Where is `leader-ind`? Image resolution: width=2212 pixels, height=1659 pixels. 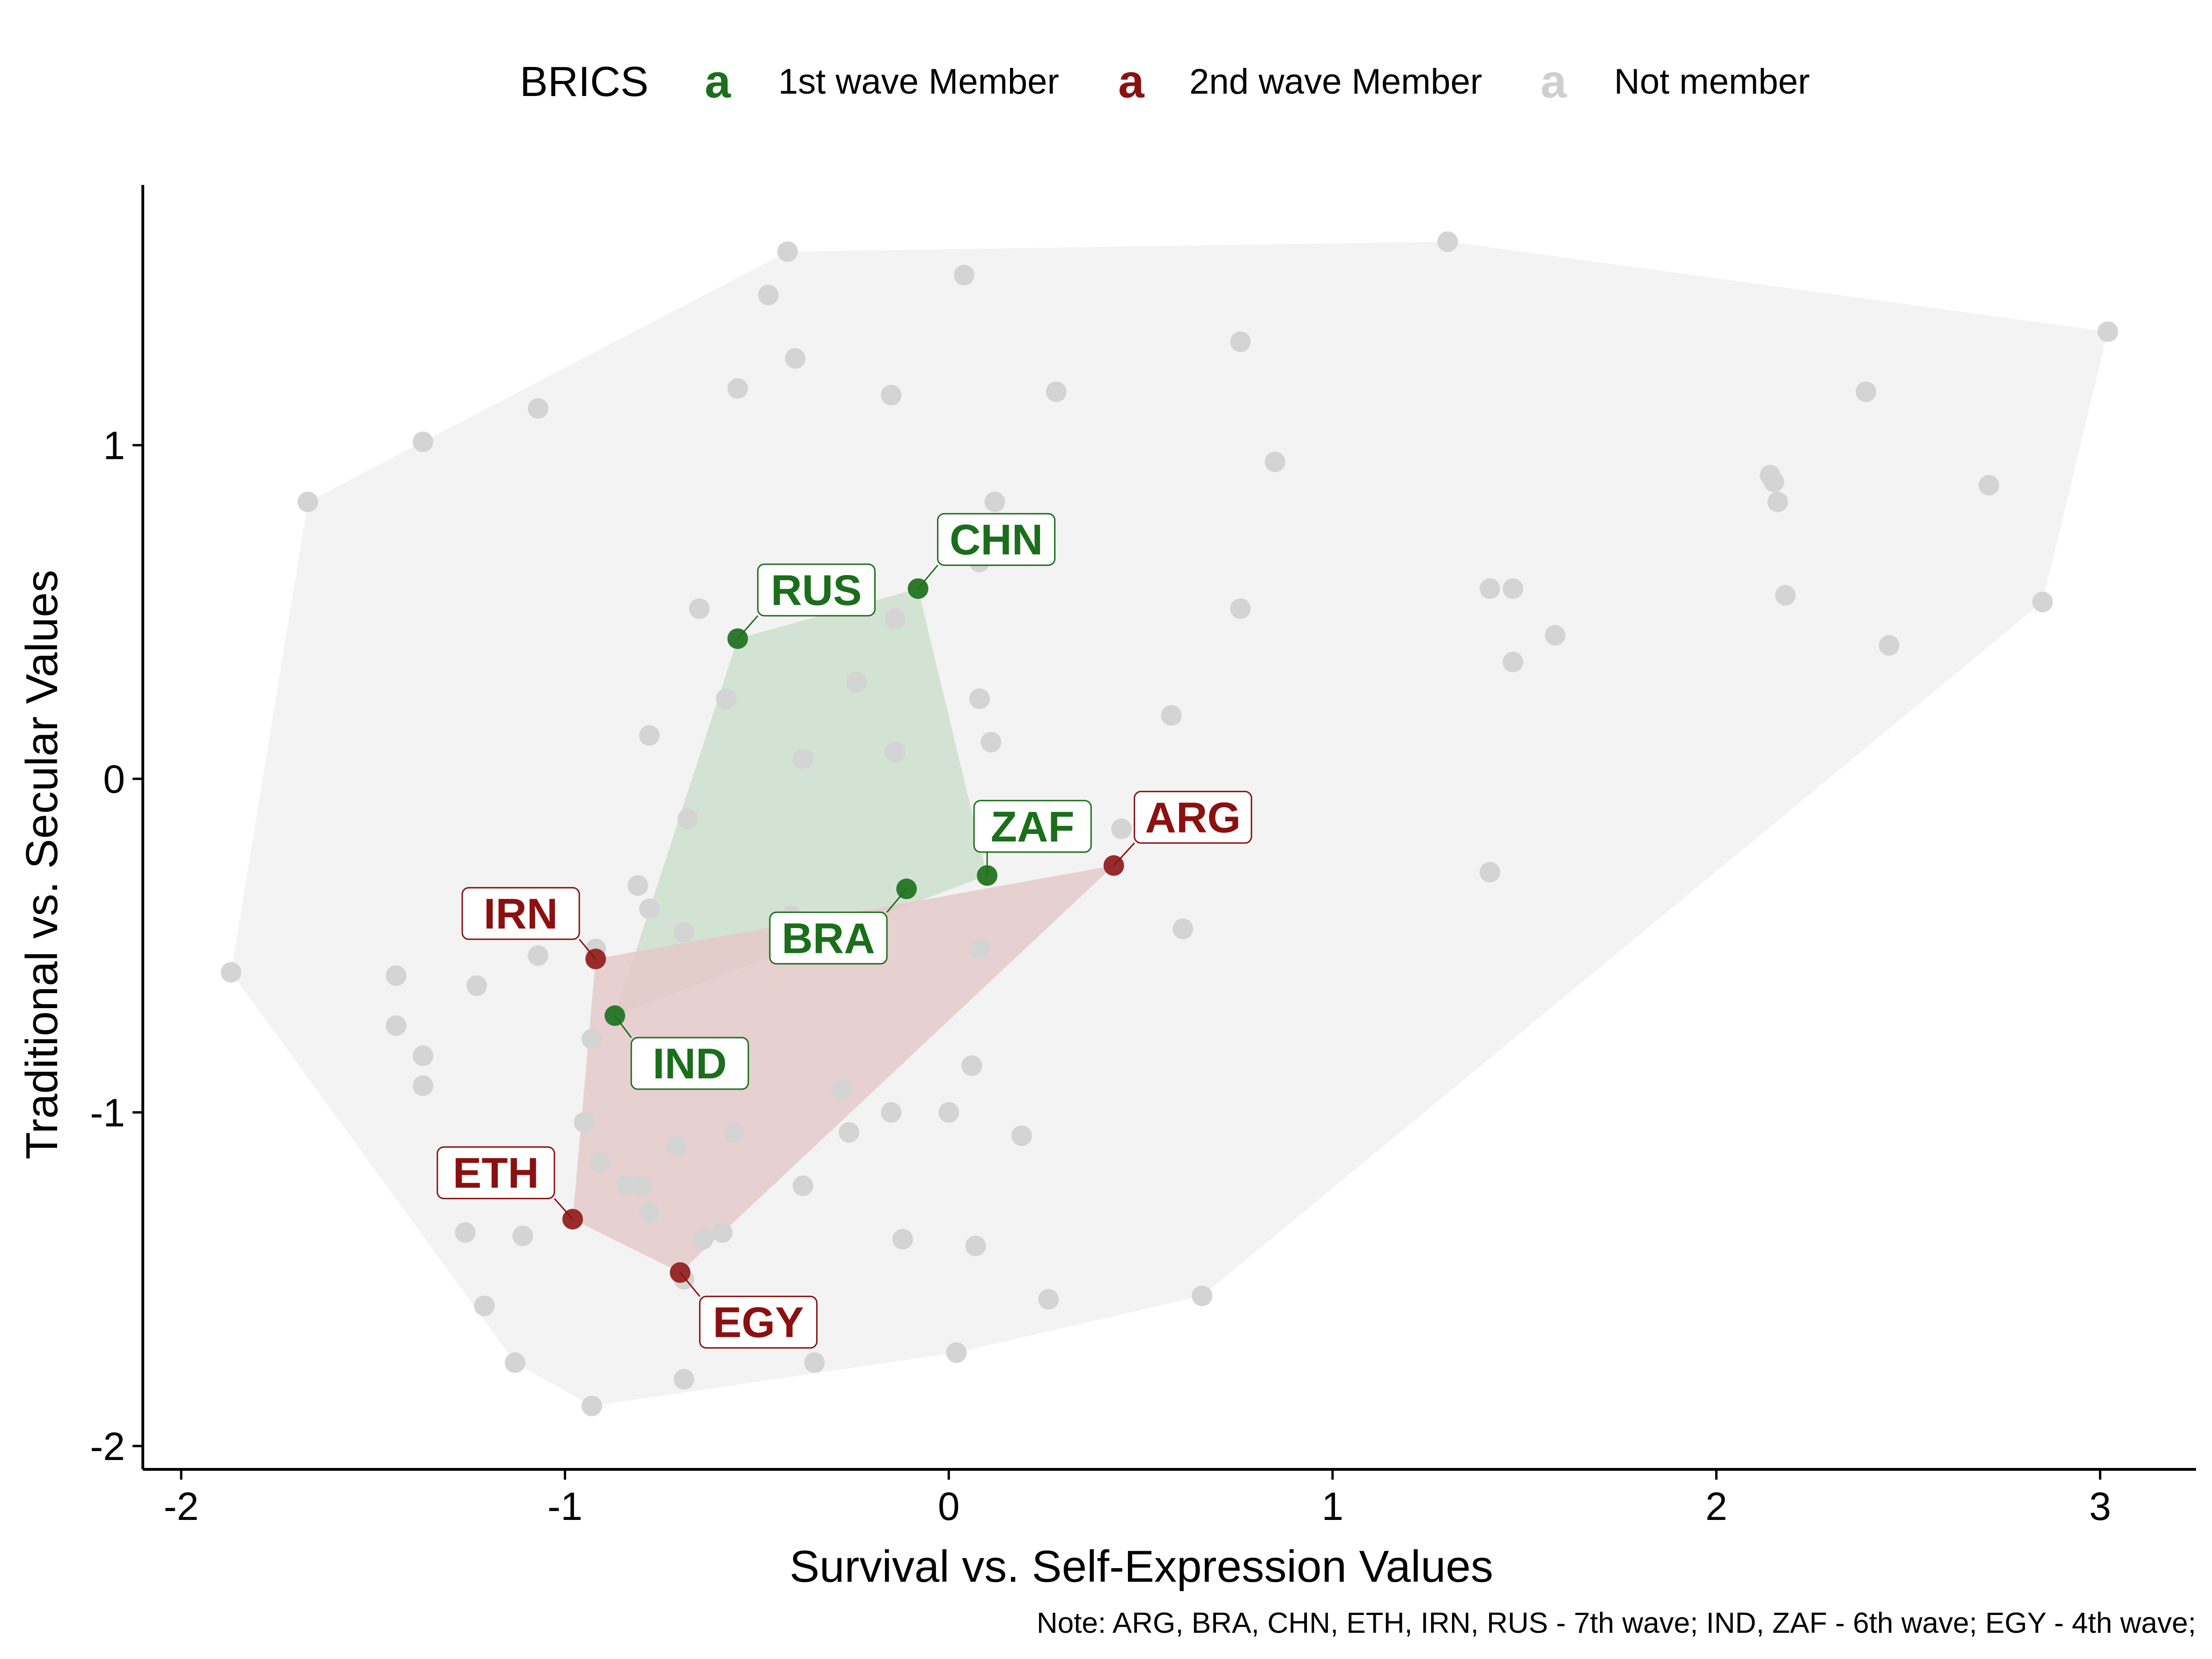 leader-ind is located at coordinates (623, 1026).